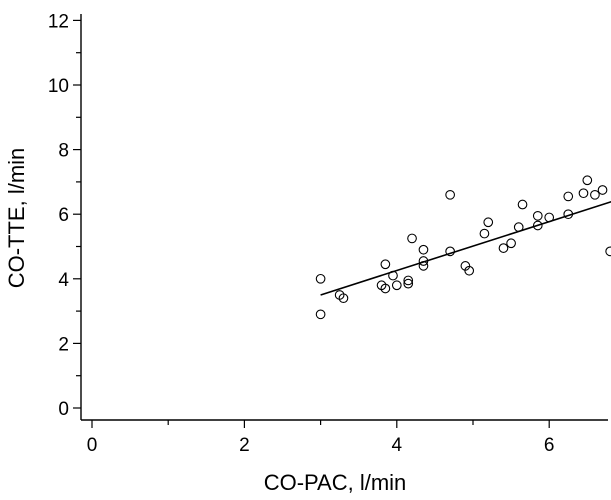  I want to click on regression-line, so click(465, 248).